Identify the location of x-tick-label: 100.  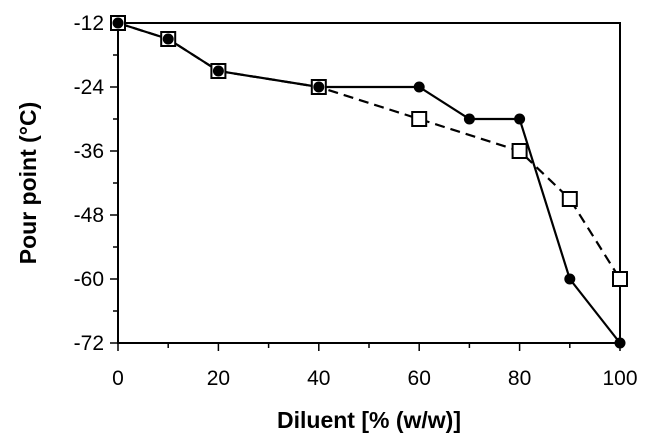
(619, 378).